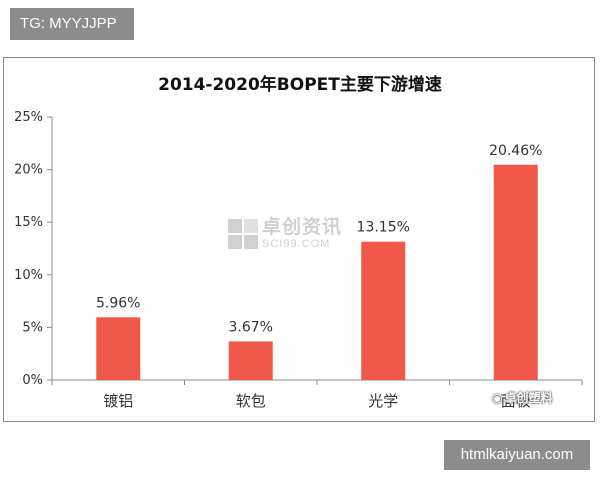 The width and height of the screenshot is (600, 480). What do you see at coordinates (251, 327) in the screenshot?
I see `data-label: 3.67%` at bounding box center [251, 327].